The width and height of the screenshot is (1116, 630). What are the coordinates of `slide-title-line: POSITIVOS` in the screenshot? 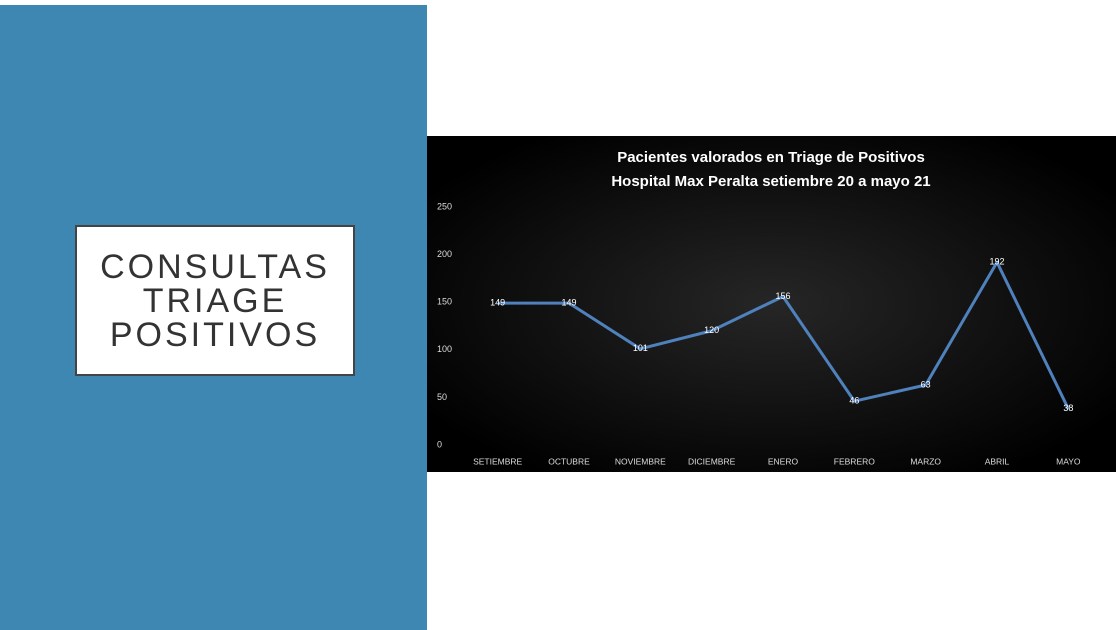 It's located at (215, 334).